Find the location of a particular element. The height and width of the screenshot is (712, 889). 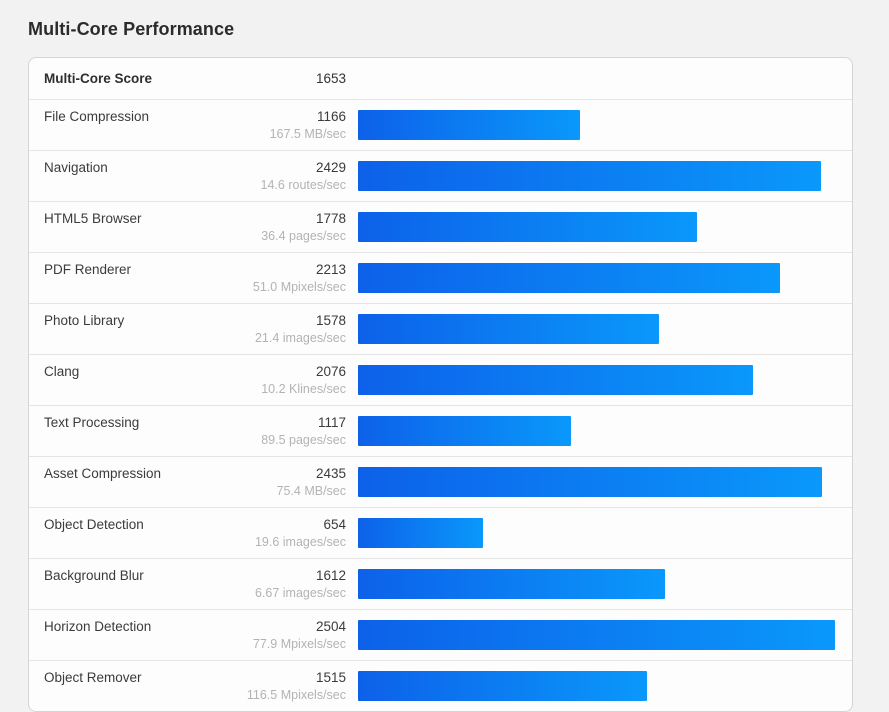

benchmark-row: Object Detection 654 19.6 images/sec is located at coordinates (440, 532).